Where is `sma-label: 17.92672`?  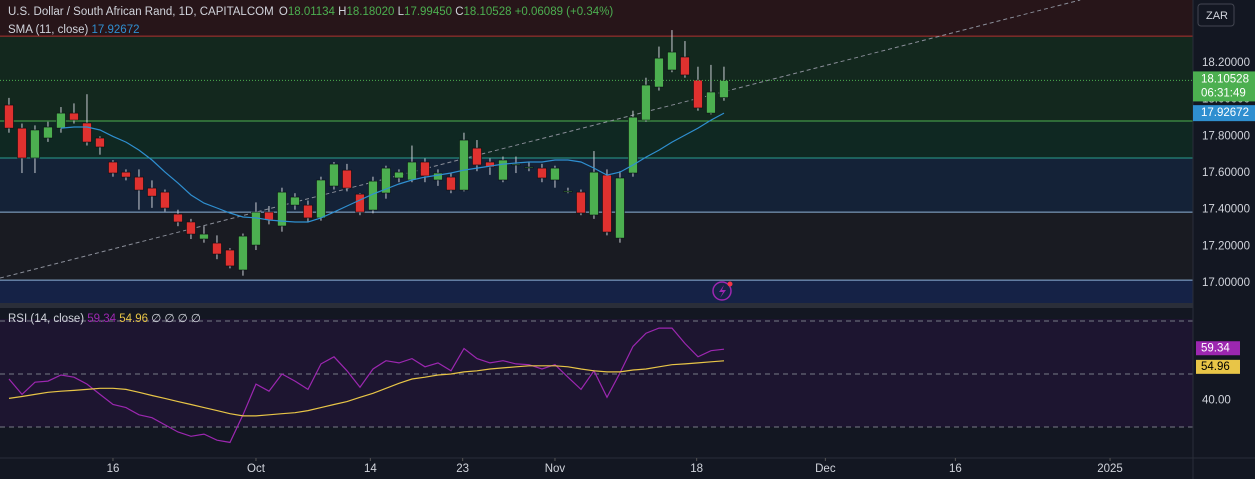
sma-label: 17.92672 is located at coordinates (1225, 113).